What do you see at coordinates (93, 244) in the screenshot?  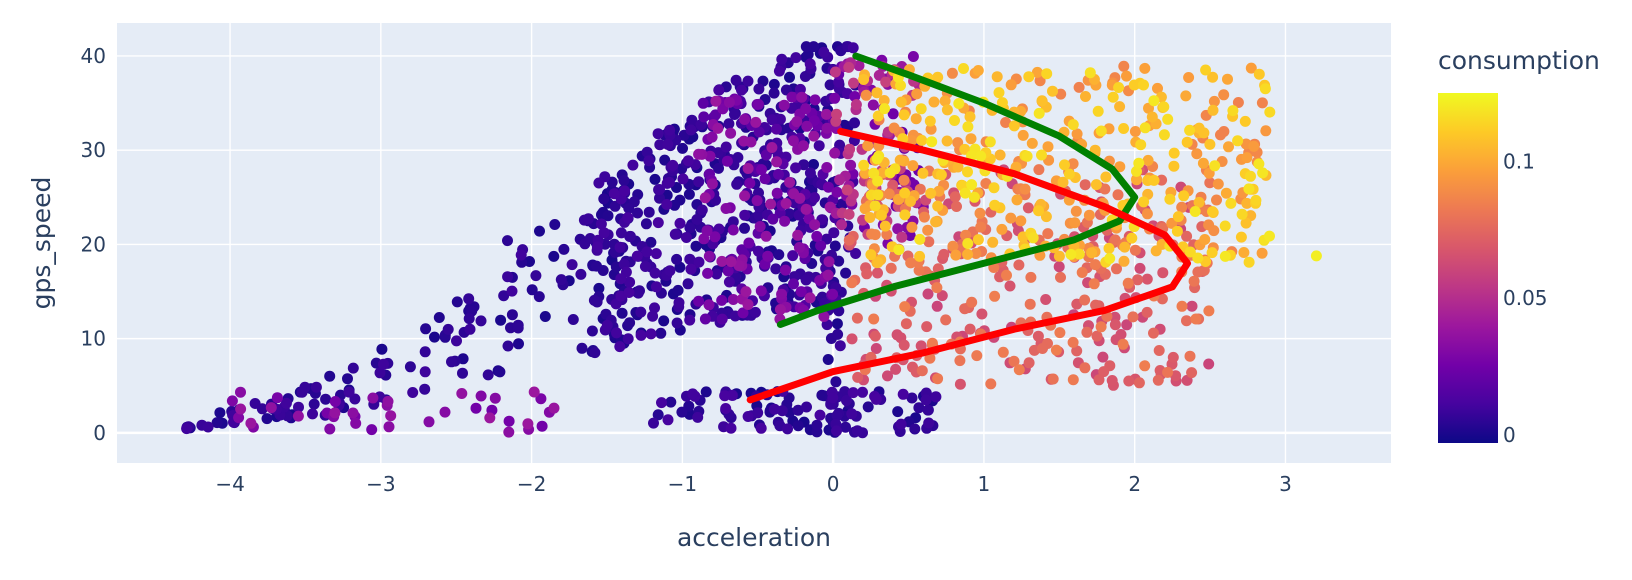 I see `y-tick-label: 20` at bounding box center [93, 244].